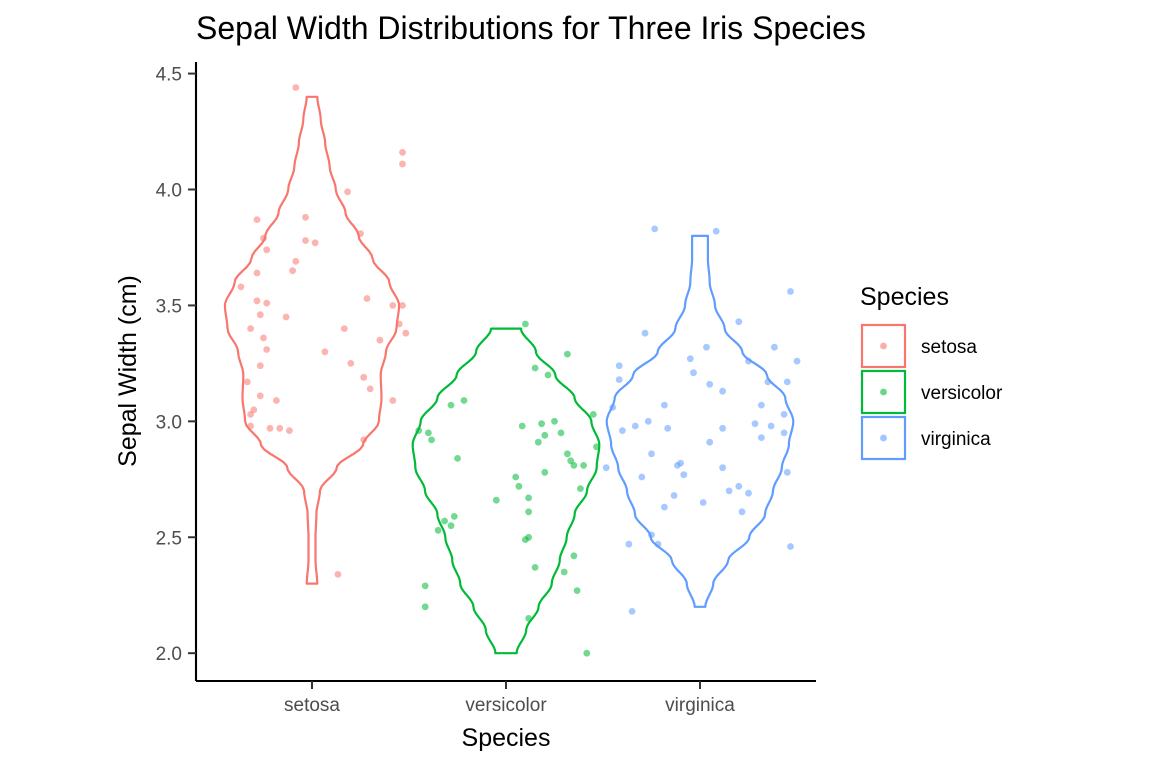 The height and width of the screenshot is (768, 1152). I want to click on y-tick-label: 3.0, so click(169, 422).